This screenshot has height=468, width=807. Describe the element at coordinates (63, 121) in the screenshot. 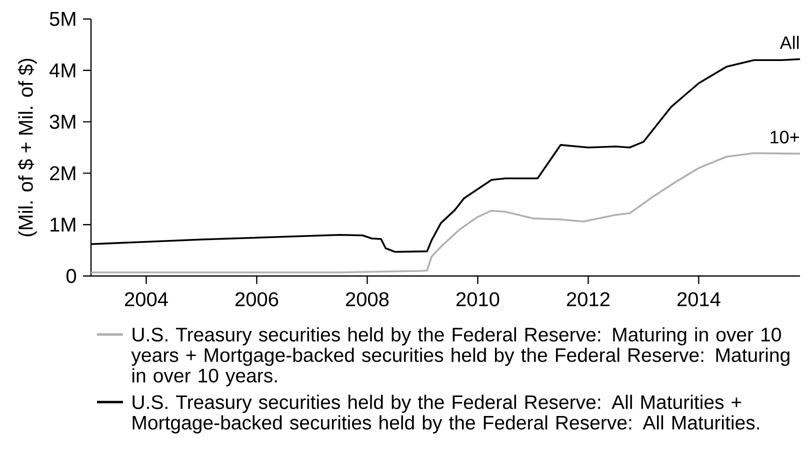

I see `y-tick-label: 3M` at that location.